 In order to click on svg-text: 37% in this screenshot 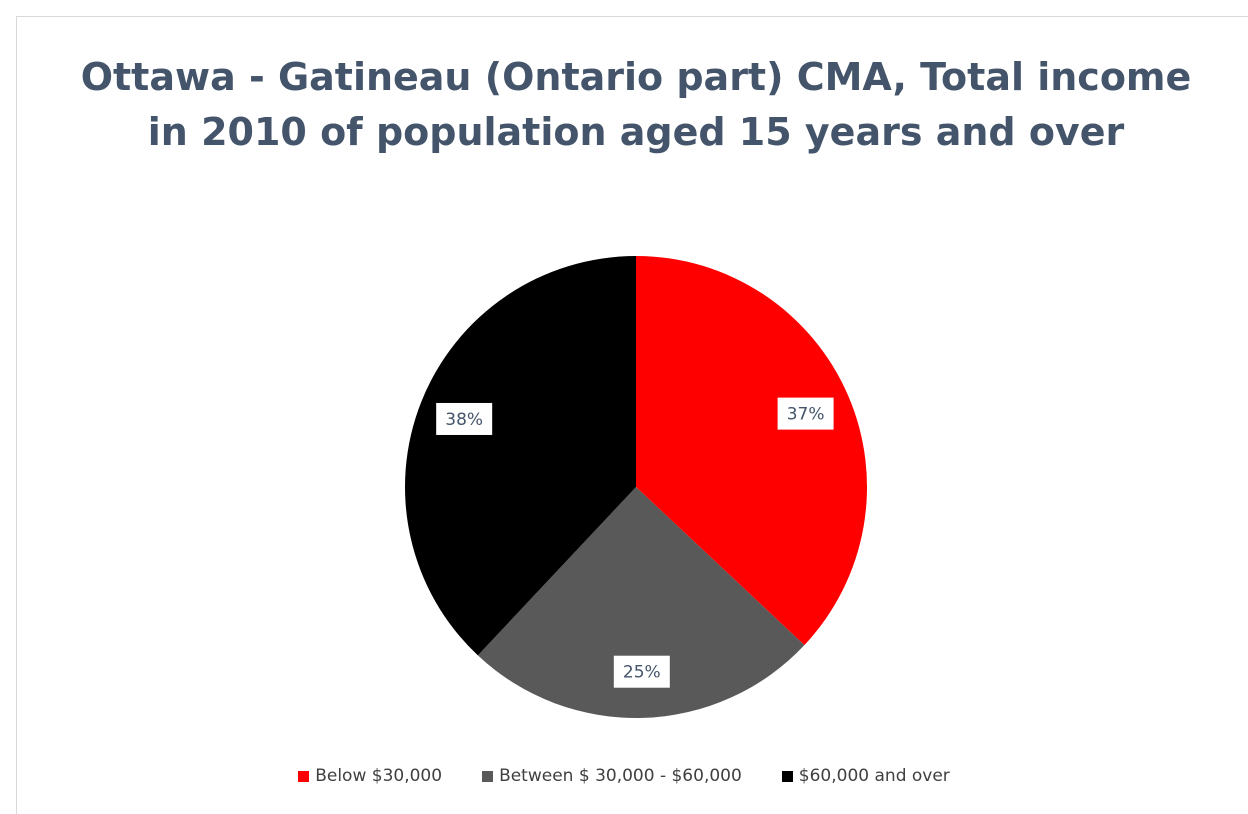, I will do `click(806, 415)`.